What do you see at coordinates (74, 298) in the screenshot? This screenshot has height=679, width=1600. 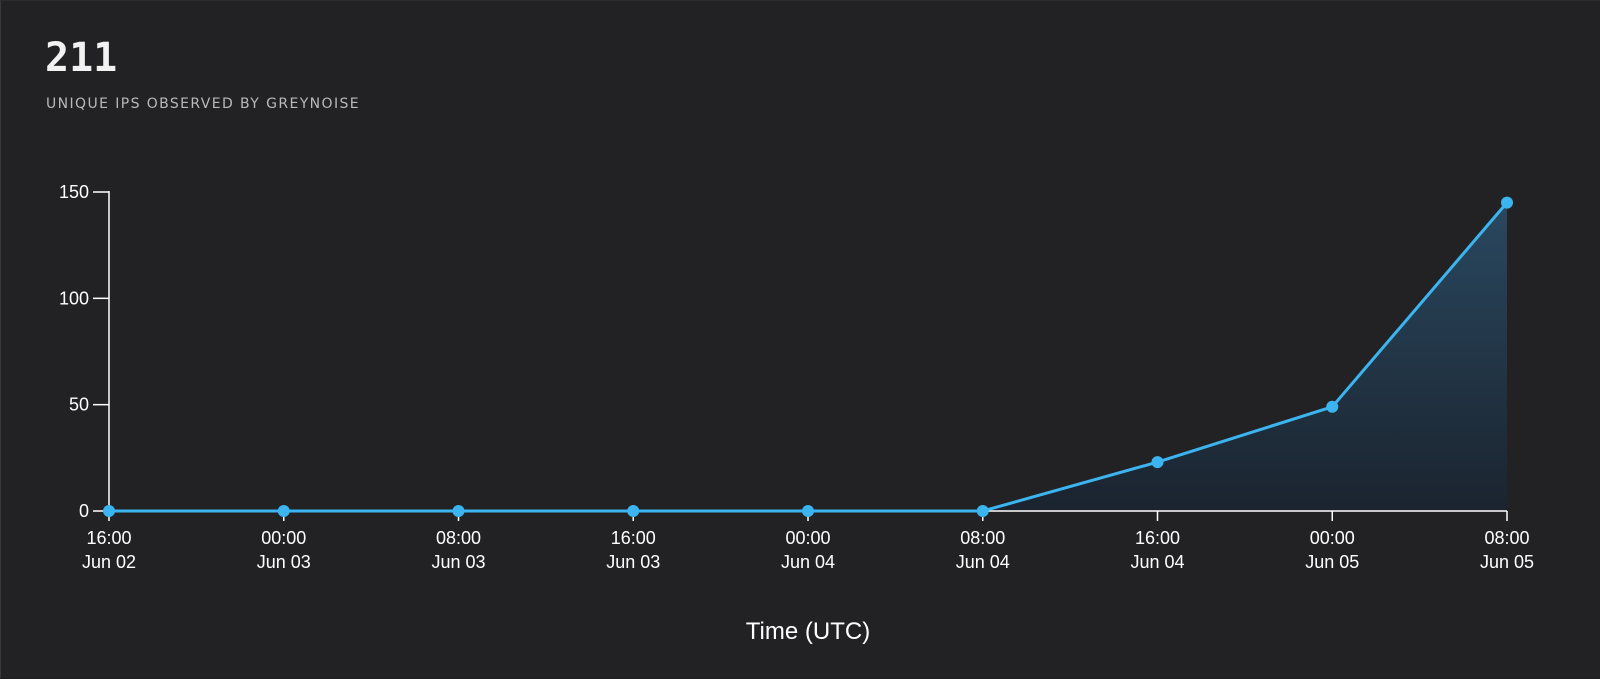 I see `y-tick-label: 100` at bounding box center [74, 298].